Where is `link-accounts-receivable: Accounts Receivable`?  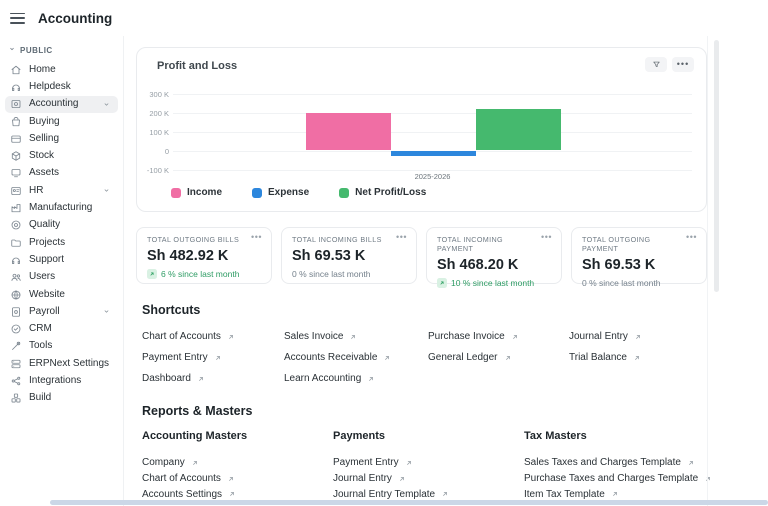
link-accounts-receivable: Accounts Receivable is located at coordinates (356, 357).